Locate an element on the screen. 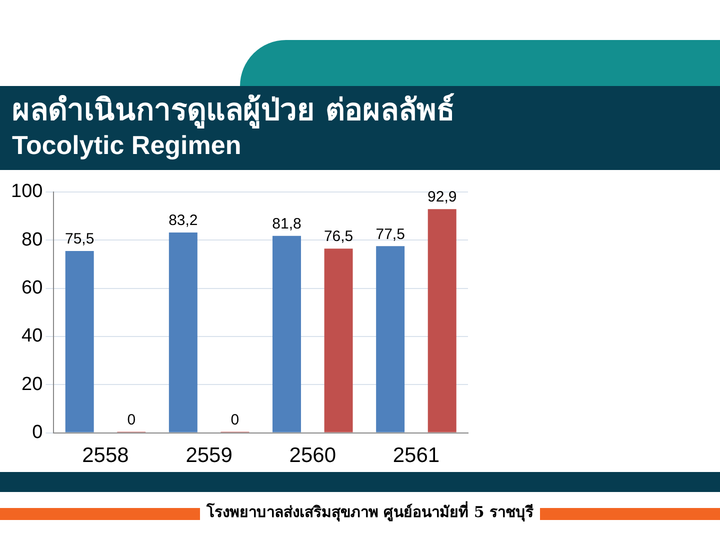  data-label: 75,5 is located at coordinates (79, 239).